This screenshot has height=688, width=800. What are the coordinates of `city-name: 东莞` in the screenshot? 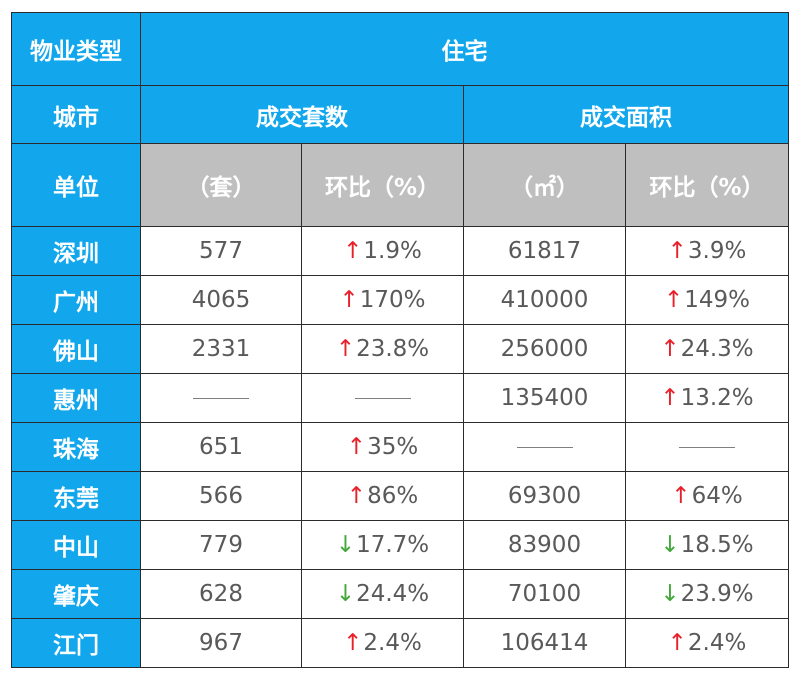 It's located at (76, 496).